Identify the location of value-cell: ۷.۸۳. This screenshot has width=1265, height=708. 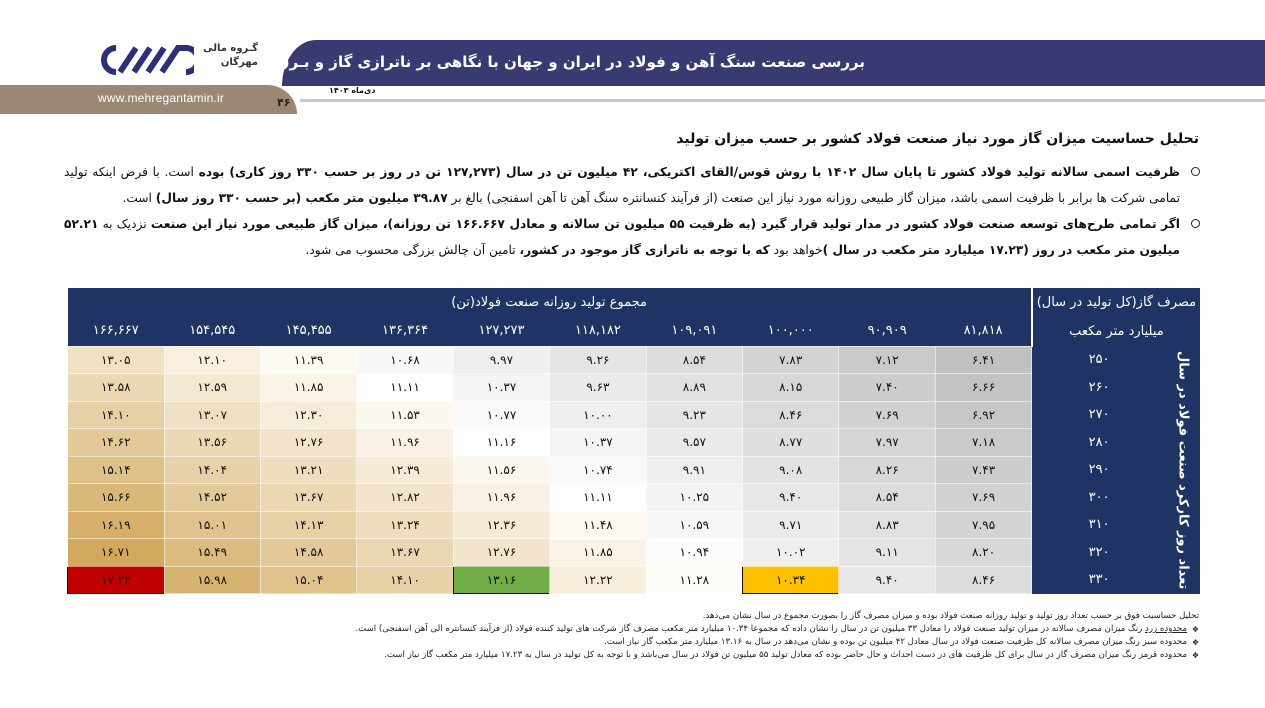
(791, 359).